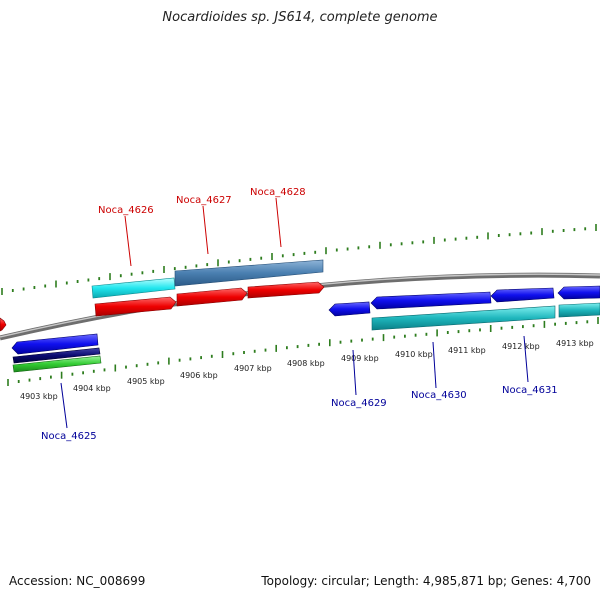 Image resolution: width=600 pixels, height=600 pixels. Describe the element at coordinates (204, 200) in the screenshot. I see `gene-label-noca-4627: Noca_4627` at that location.